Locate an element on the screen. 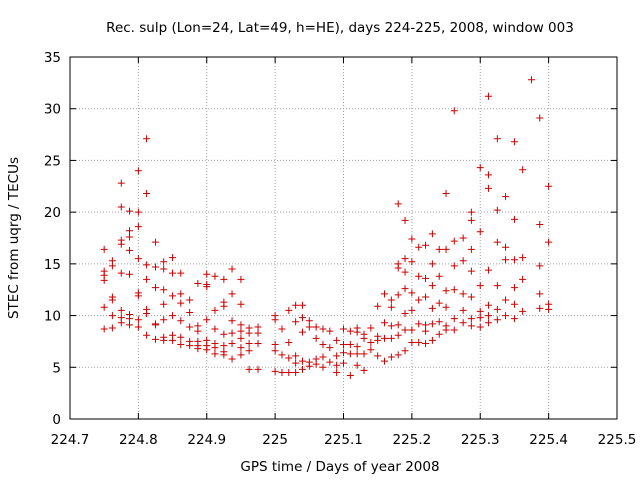 This screenshot has height=484, width=640. y-tick-label: 35 is located at coordinates (52, 58).